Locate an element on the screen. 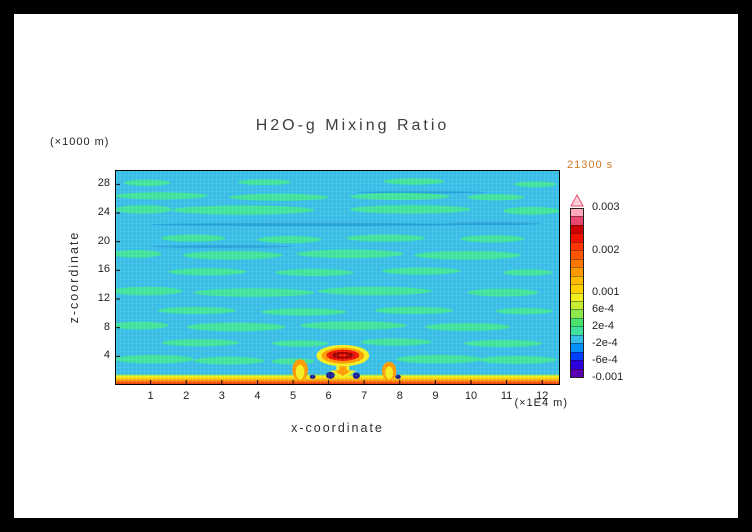 The height and width of the screenshot is (532, 752). x-tick-label: 2 is located at coordinates (186, 396).